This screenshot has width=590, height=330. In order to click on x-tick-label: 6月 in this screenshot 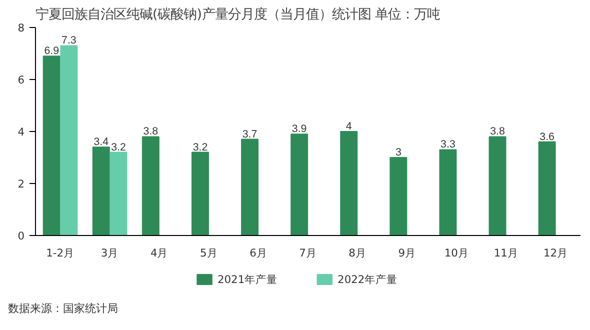, I will do `click(259, 253)`.